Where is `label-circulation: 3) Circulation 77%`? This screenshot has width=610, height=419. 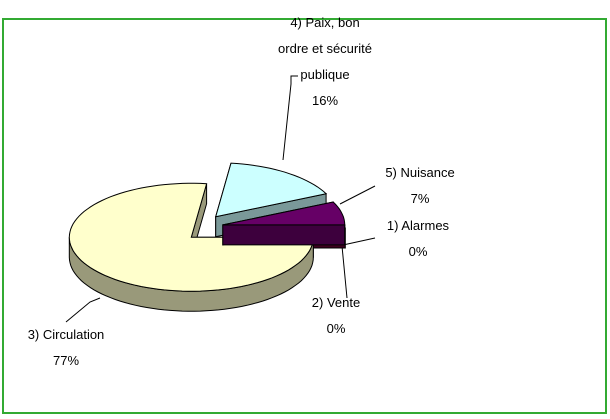
label-circulation: 3) Circulation 77% is located at coordinates (66, 348).